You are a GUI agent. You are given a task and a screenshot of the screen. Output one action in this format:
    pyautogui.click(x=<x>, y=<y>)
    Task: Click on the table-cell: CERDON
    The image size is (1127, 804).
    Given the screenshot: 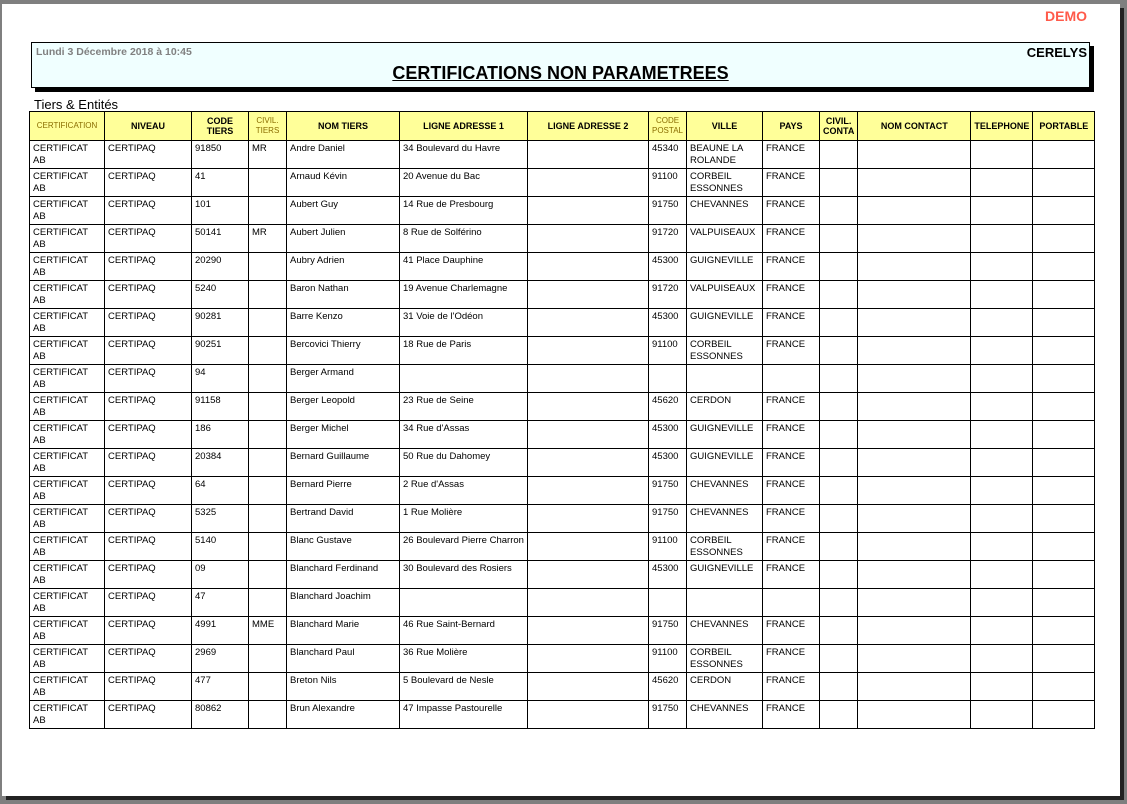 What is the action you would take?
    pyautogui.click(x=724, y=406)
    